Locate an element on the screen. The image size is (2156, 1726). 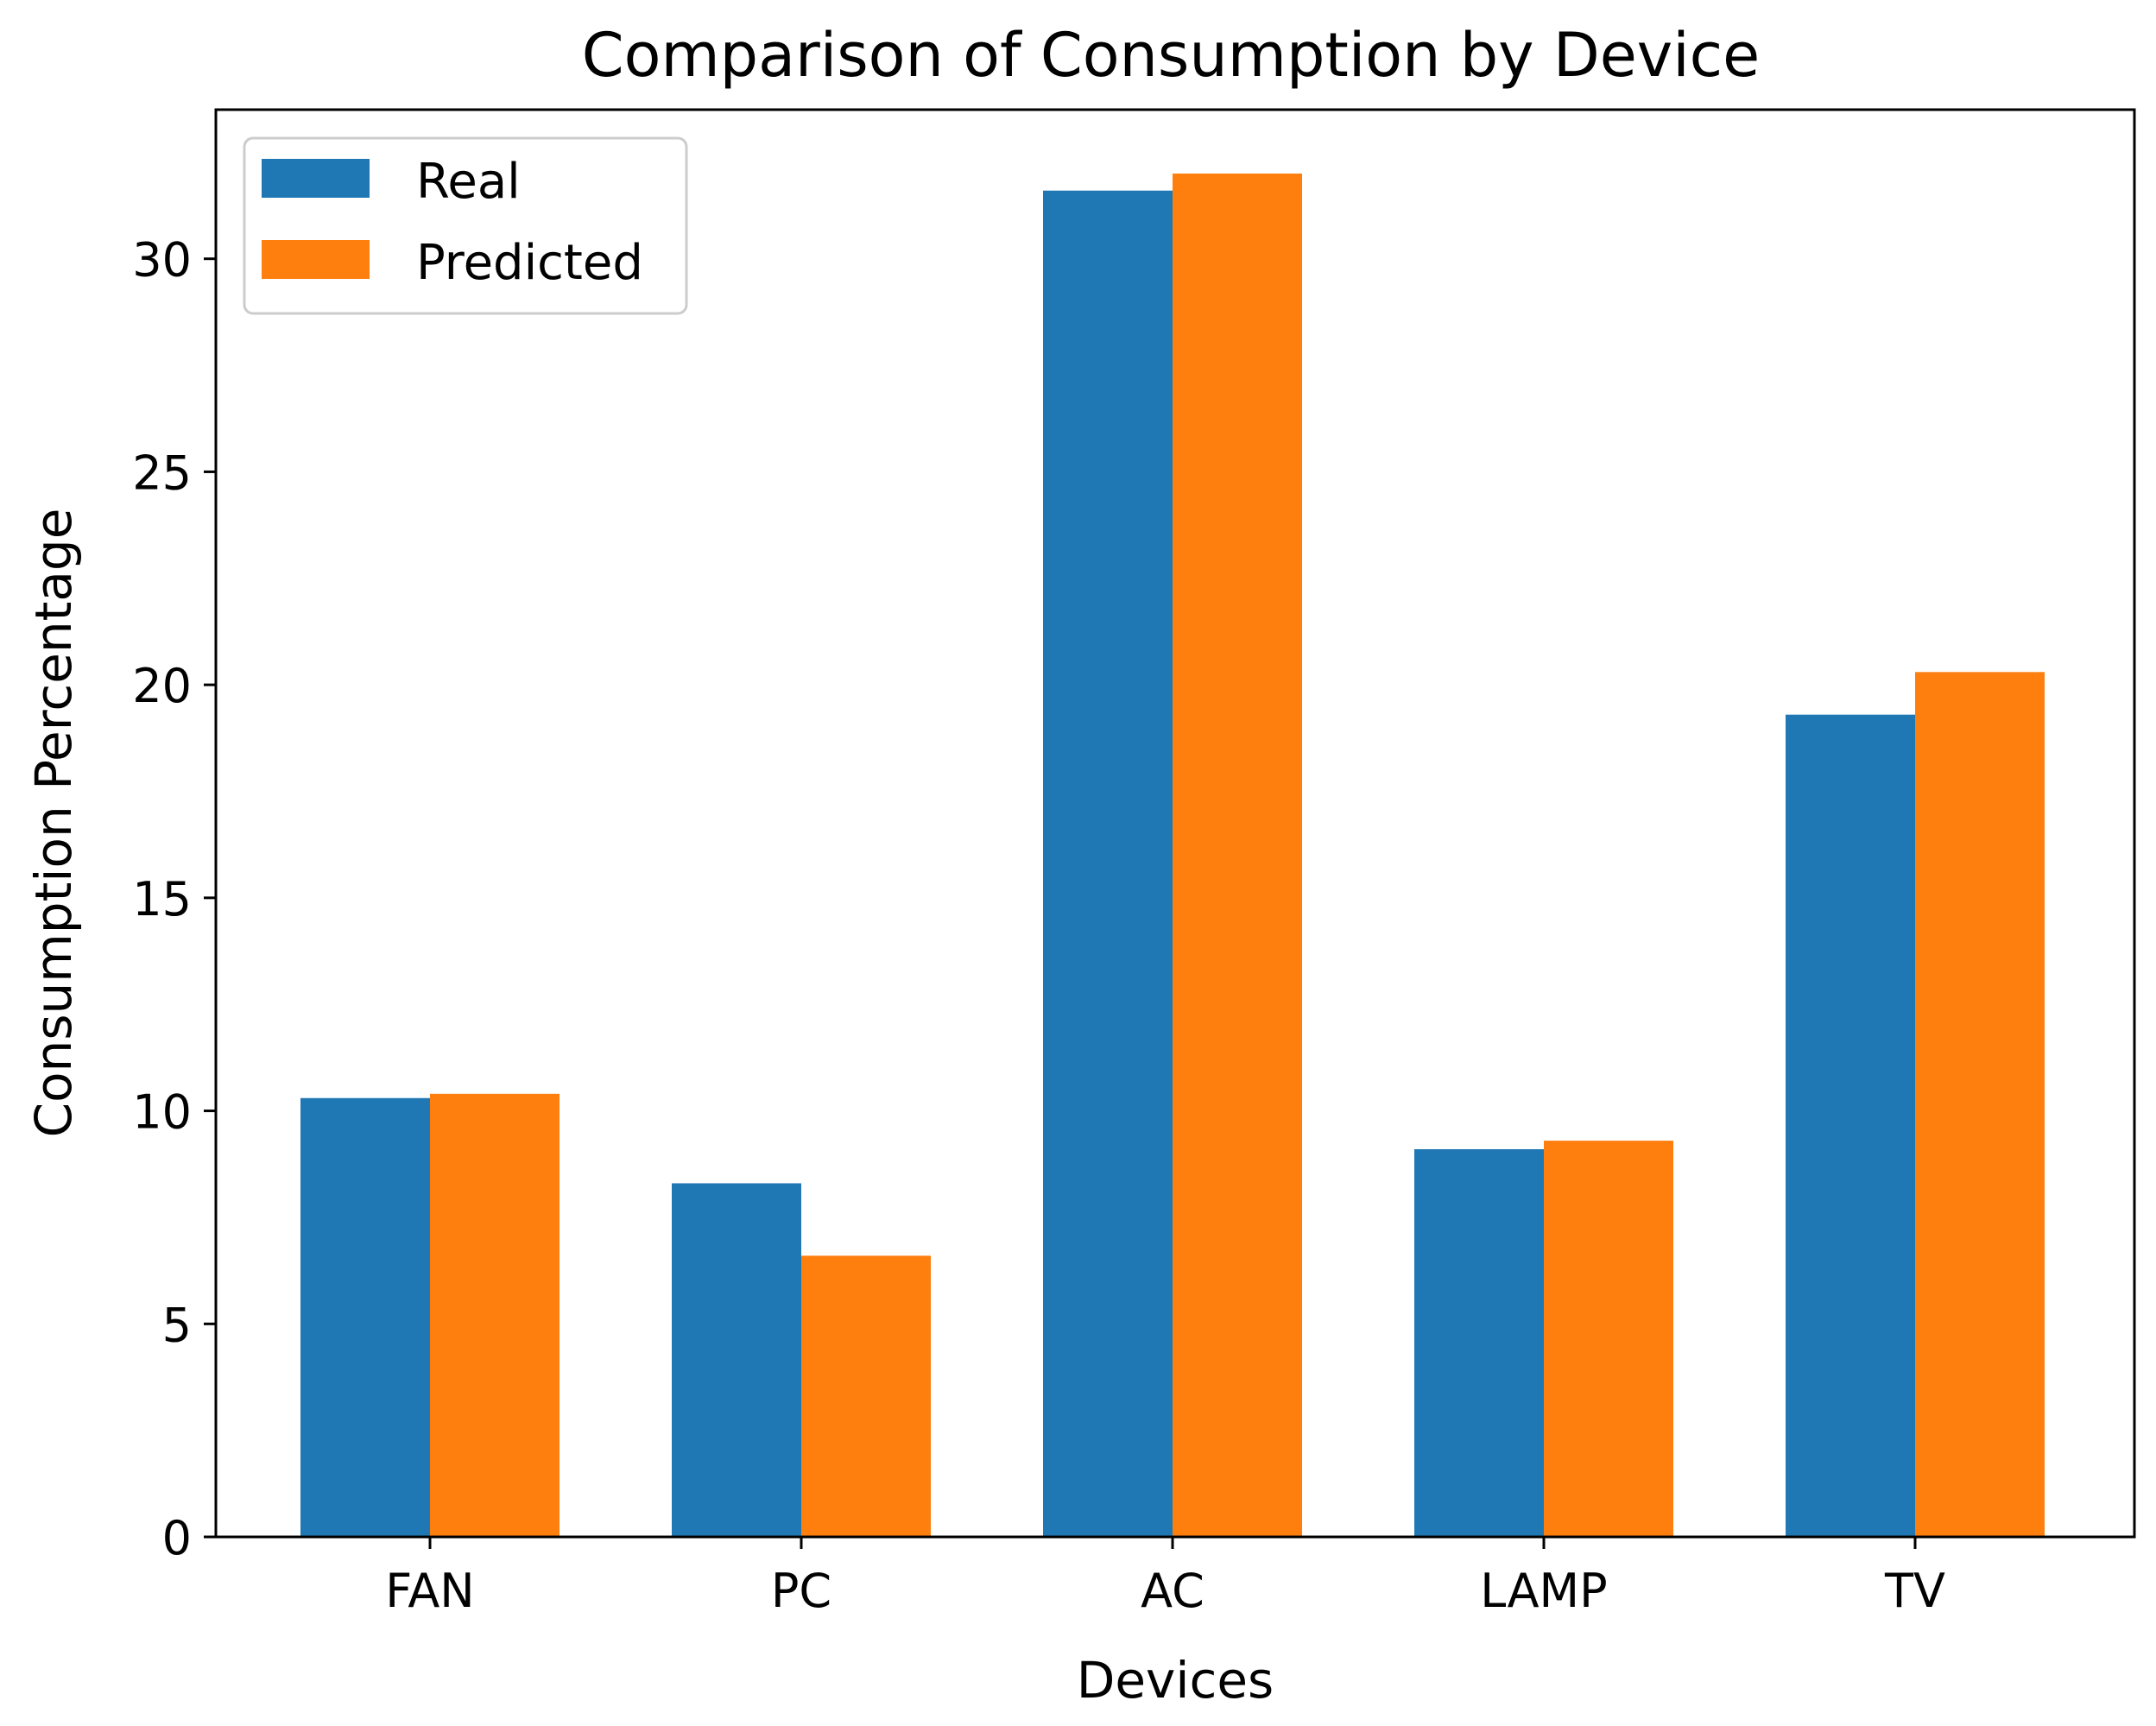
bar-predicted-ac is located at coordinates (1237, 856).